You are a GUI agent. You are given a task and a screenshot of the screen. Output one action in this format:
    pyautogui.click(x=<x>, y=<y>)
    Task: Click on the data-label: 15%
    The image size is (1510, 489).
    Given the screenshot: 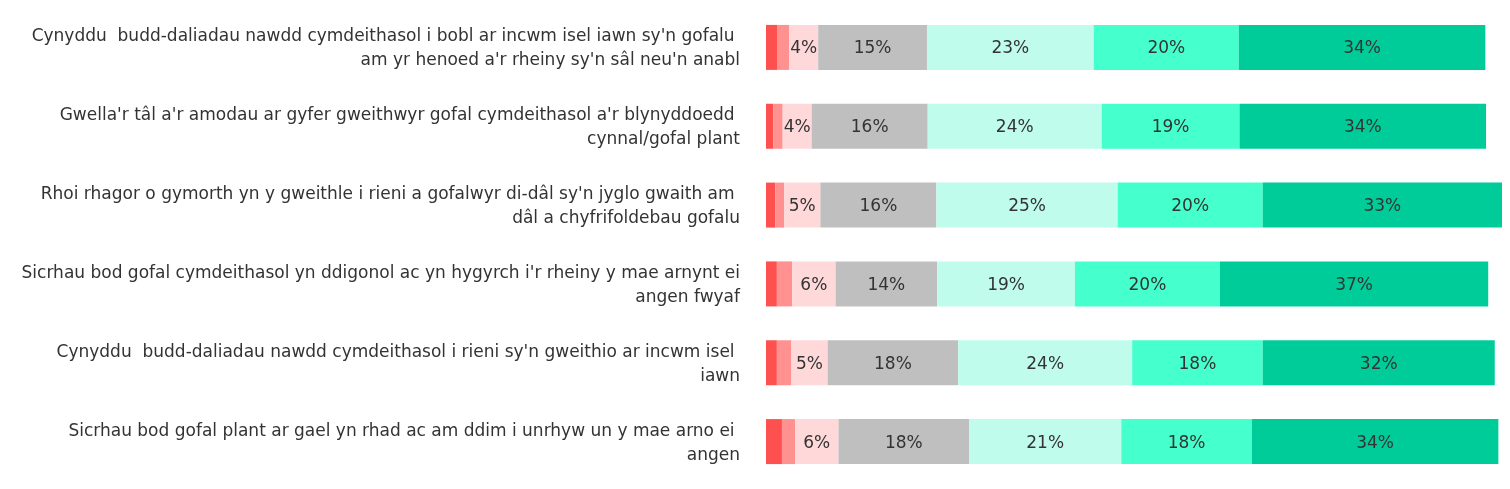 What is the action you would take?
    pyautogui.click(x=872, y=47)
    